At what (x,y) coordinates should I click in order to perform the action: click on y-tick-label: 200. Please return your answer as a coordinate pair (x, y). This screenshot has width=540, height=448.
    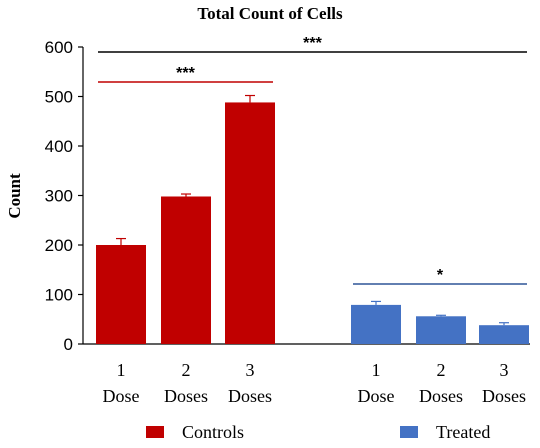
    Looking at the image, I should click on (59, 245).